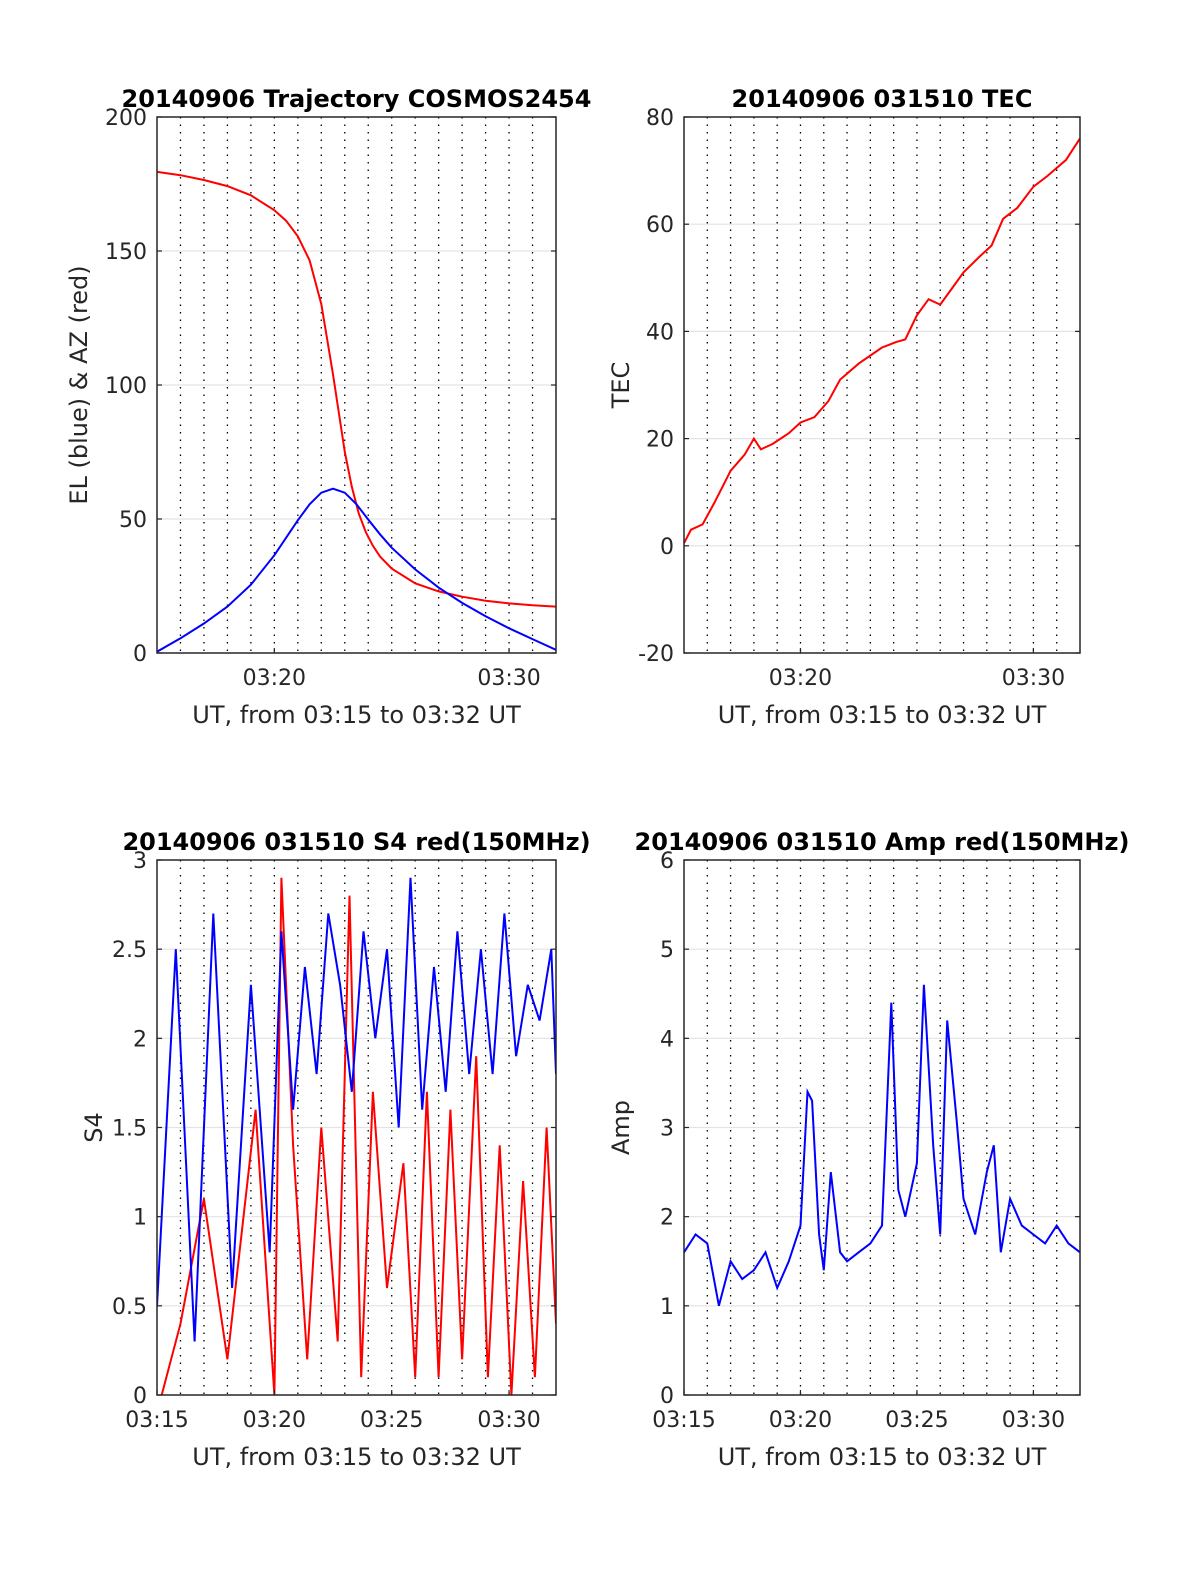 This screenshot has height=1575, width=1200. I want to click on axes-box, so click(882, 385).